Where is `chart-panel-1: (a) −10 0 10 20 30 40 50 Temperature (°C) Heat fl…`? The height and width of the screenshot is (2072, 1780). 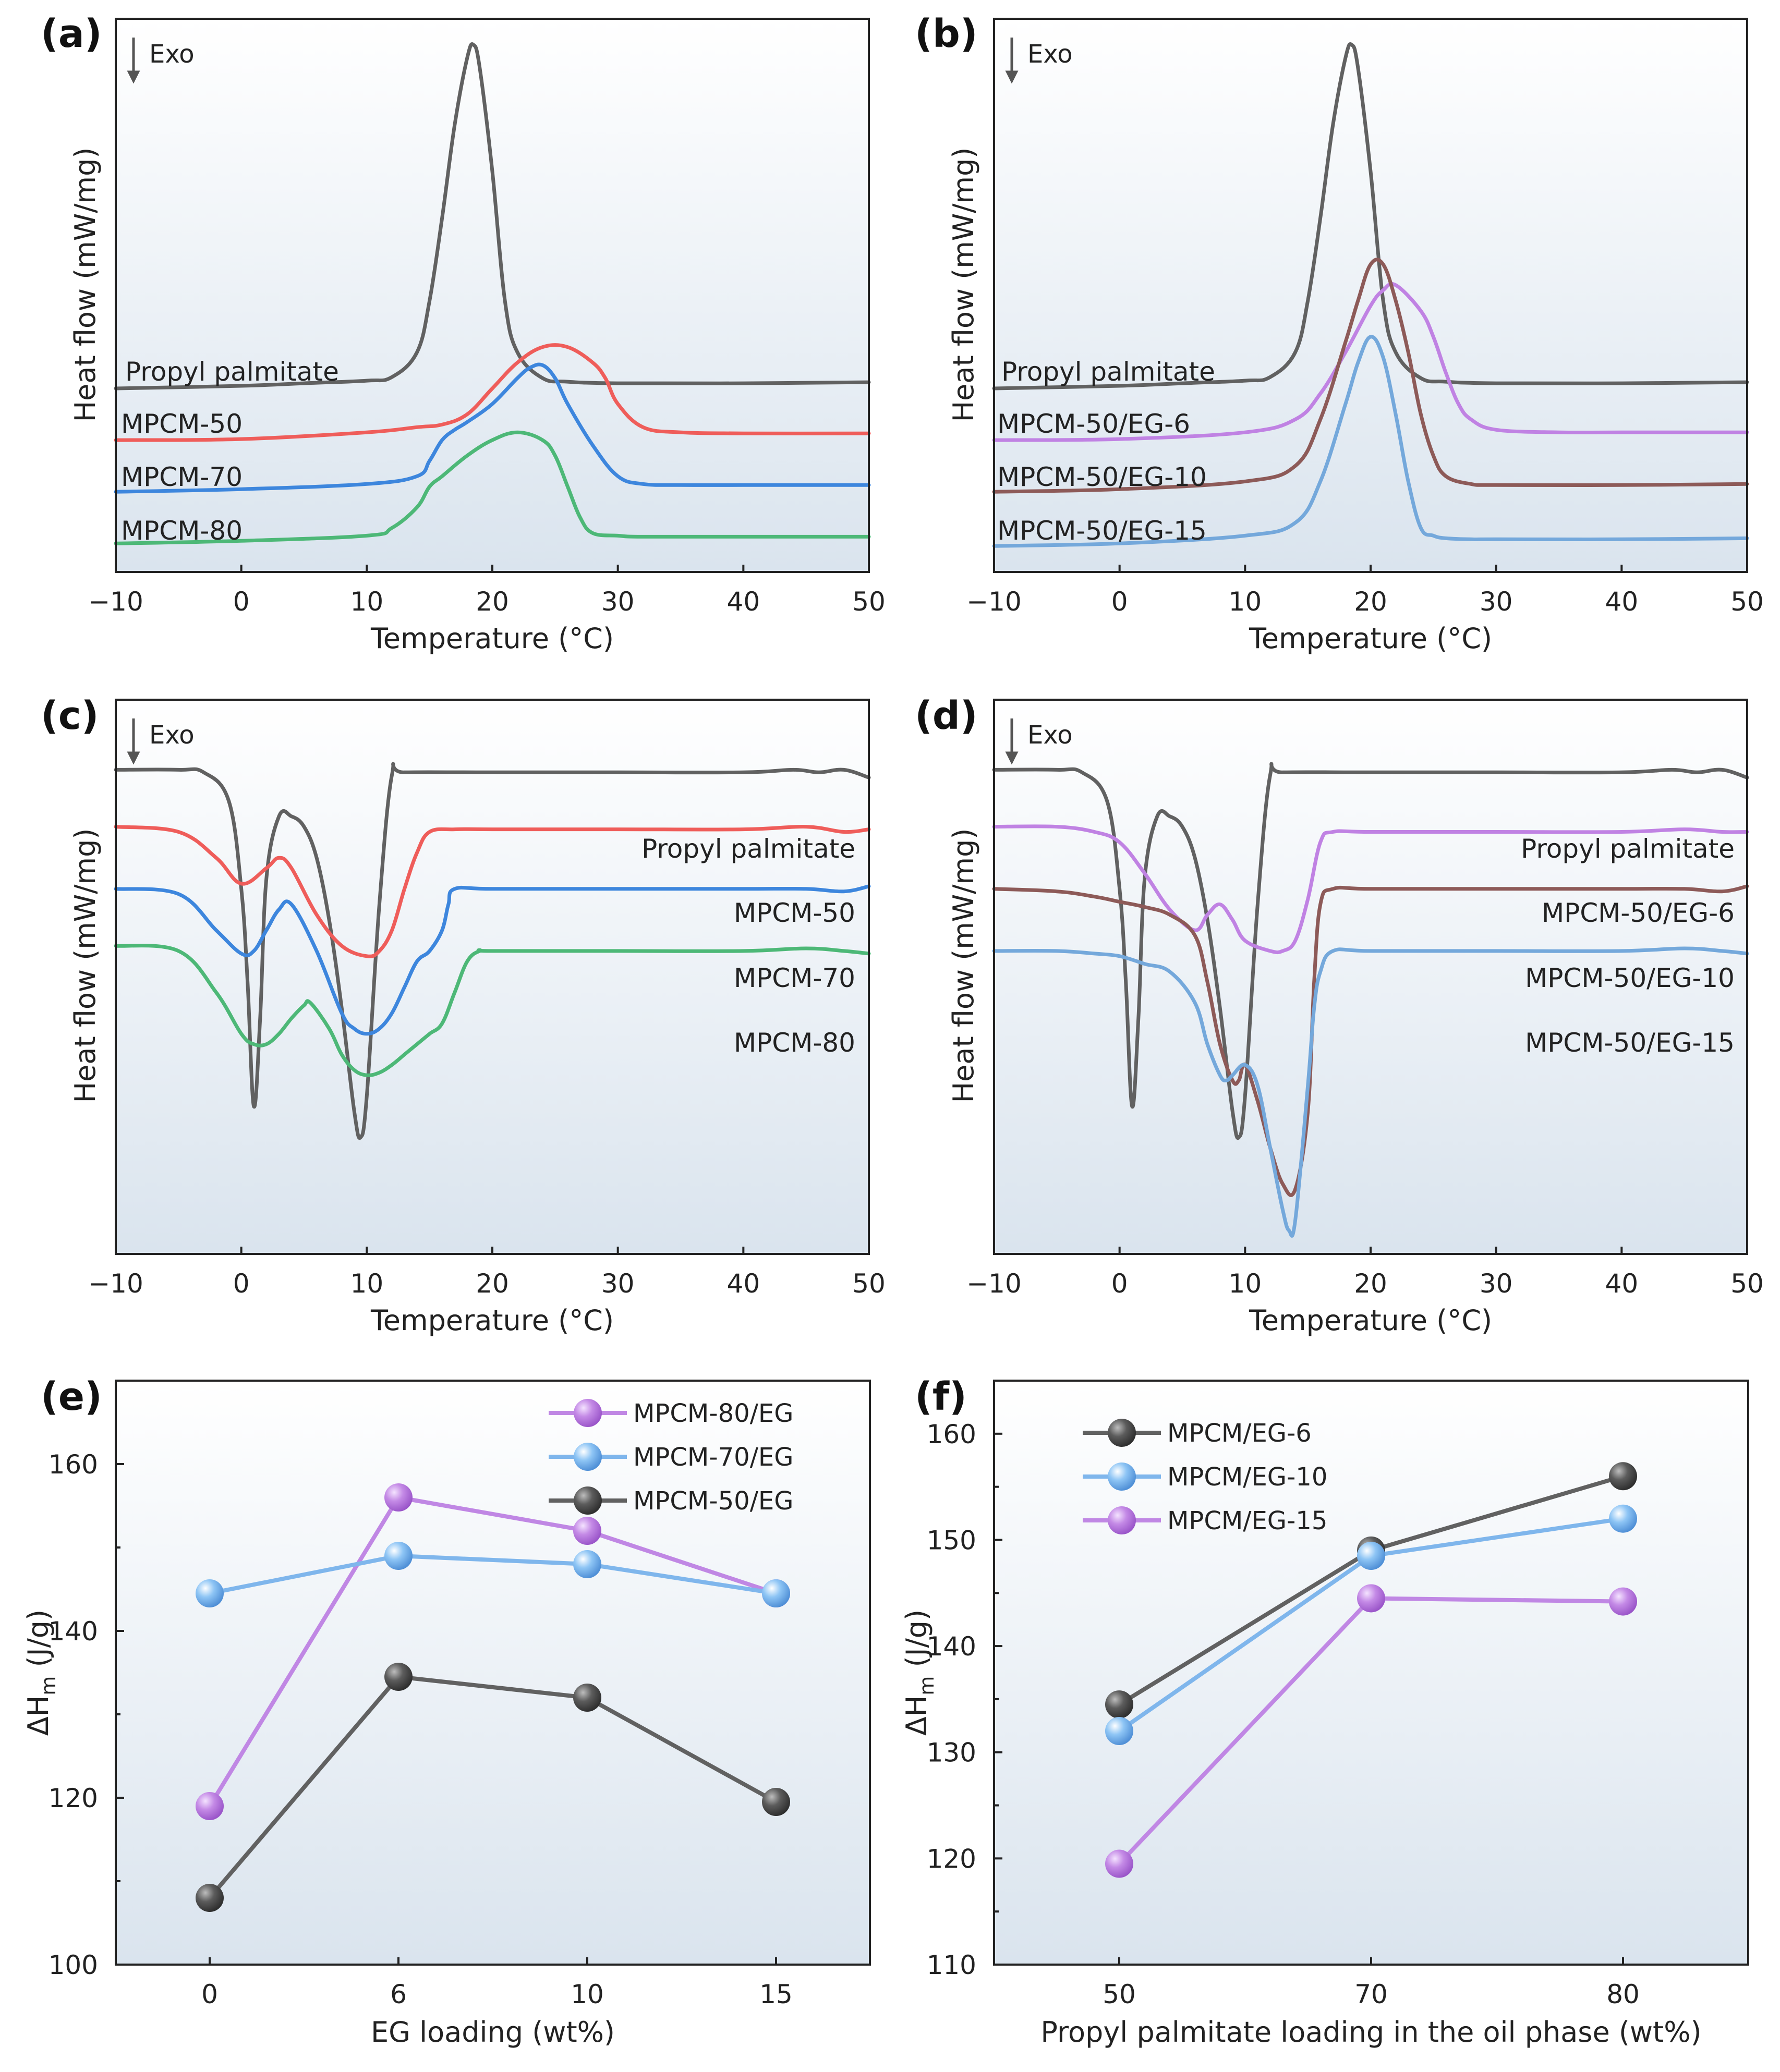 chart-panel-1: (a) −10 0 10 20 30 40 50 Temperature (°C) Heat fl… is located at coordinates (463, 333).